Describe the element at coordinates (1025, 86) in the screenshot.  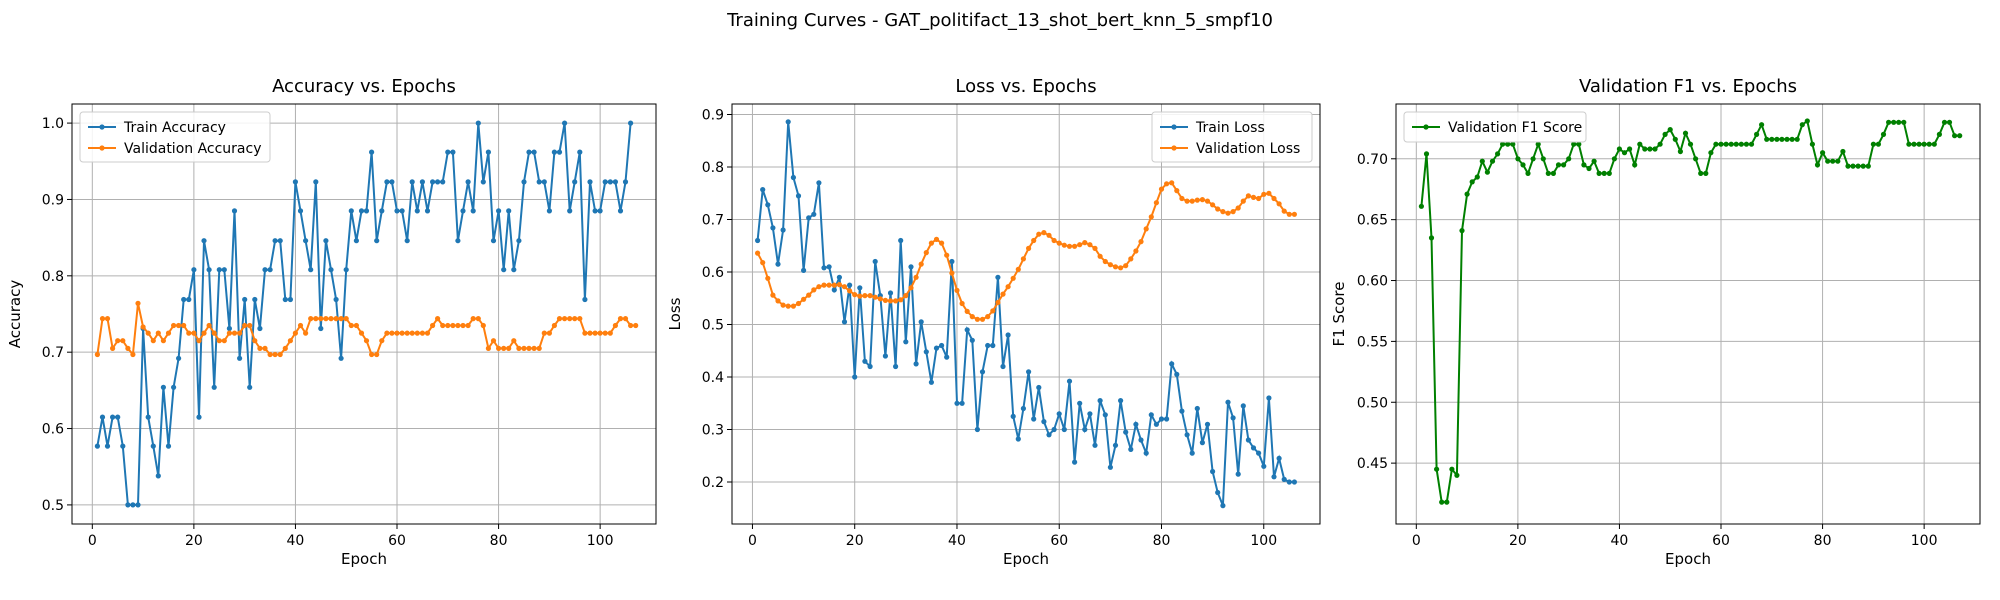
I see `chart-title: Loss vs. Epochs` at that location.